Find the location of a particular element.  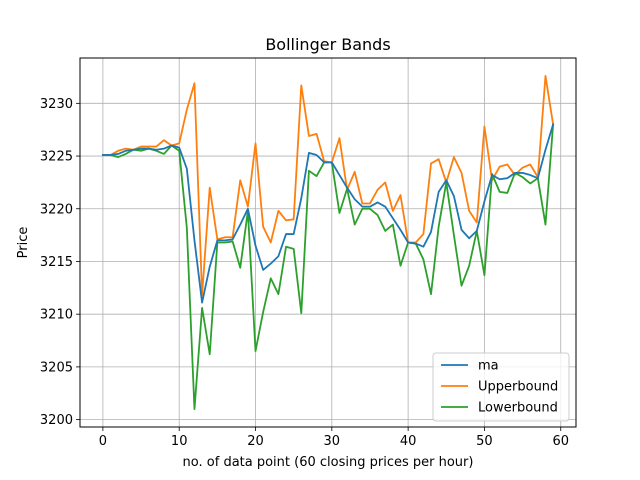

legend-box is located at coordinates (501, 387).